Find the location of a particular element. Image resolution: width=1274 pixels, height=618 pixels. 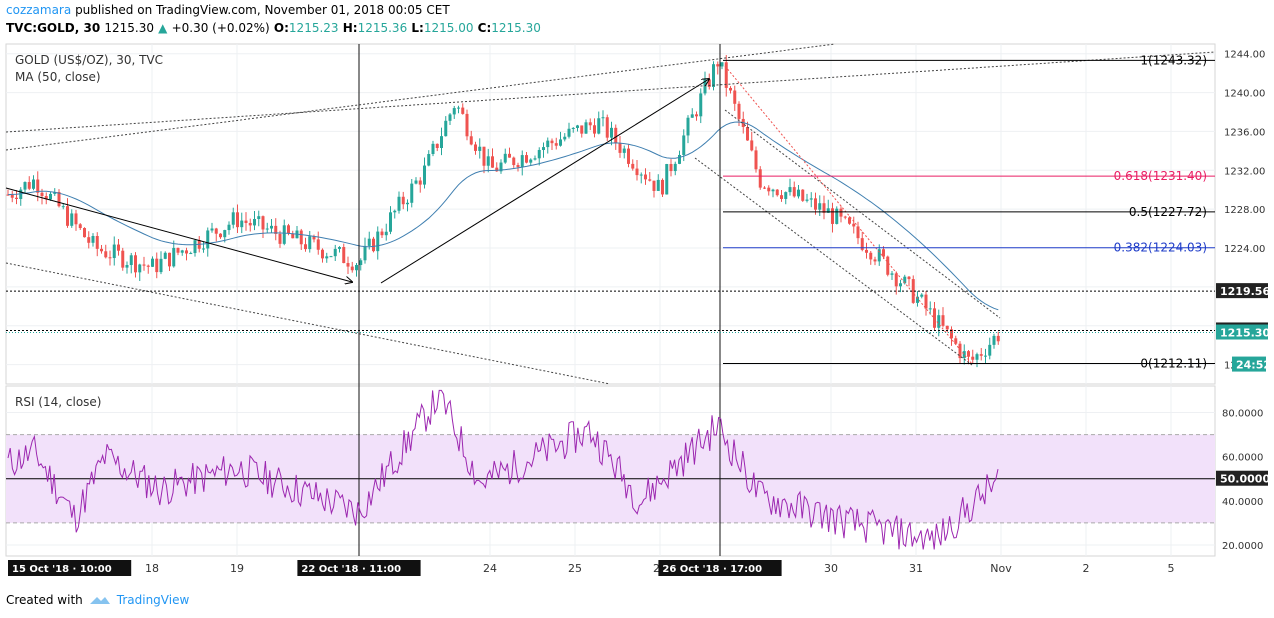

price-axis-tick-label: 1224.00 is located at coordinates (1244, 249).